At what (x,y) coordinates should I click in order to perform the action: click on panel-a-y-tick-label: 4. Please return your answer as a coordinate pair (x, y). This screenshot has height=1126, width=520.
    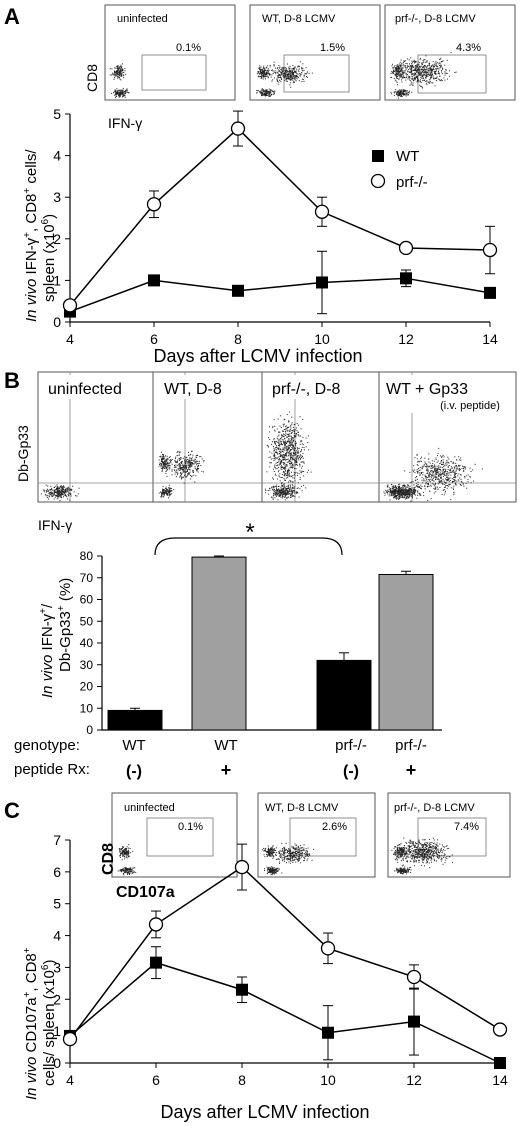
    Looking at the image, I should click on (57, 156).